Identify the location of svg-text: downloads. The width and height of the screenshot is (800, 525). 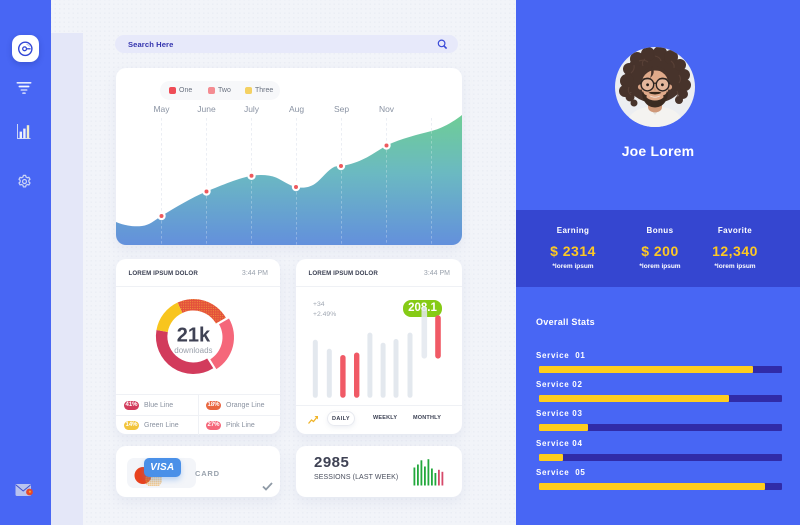
(193, 350).